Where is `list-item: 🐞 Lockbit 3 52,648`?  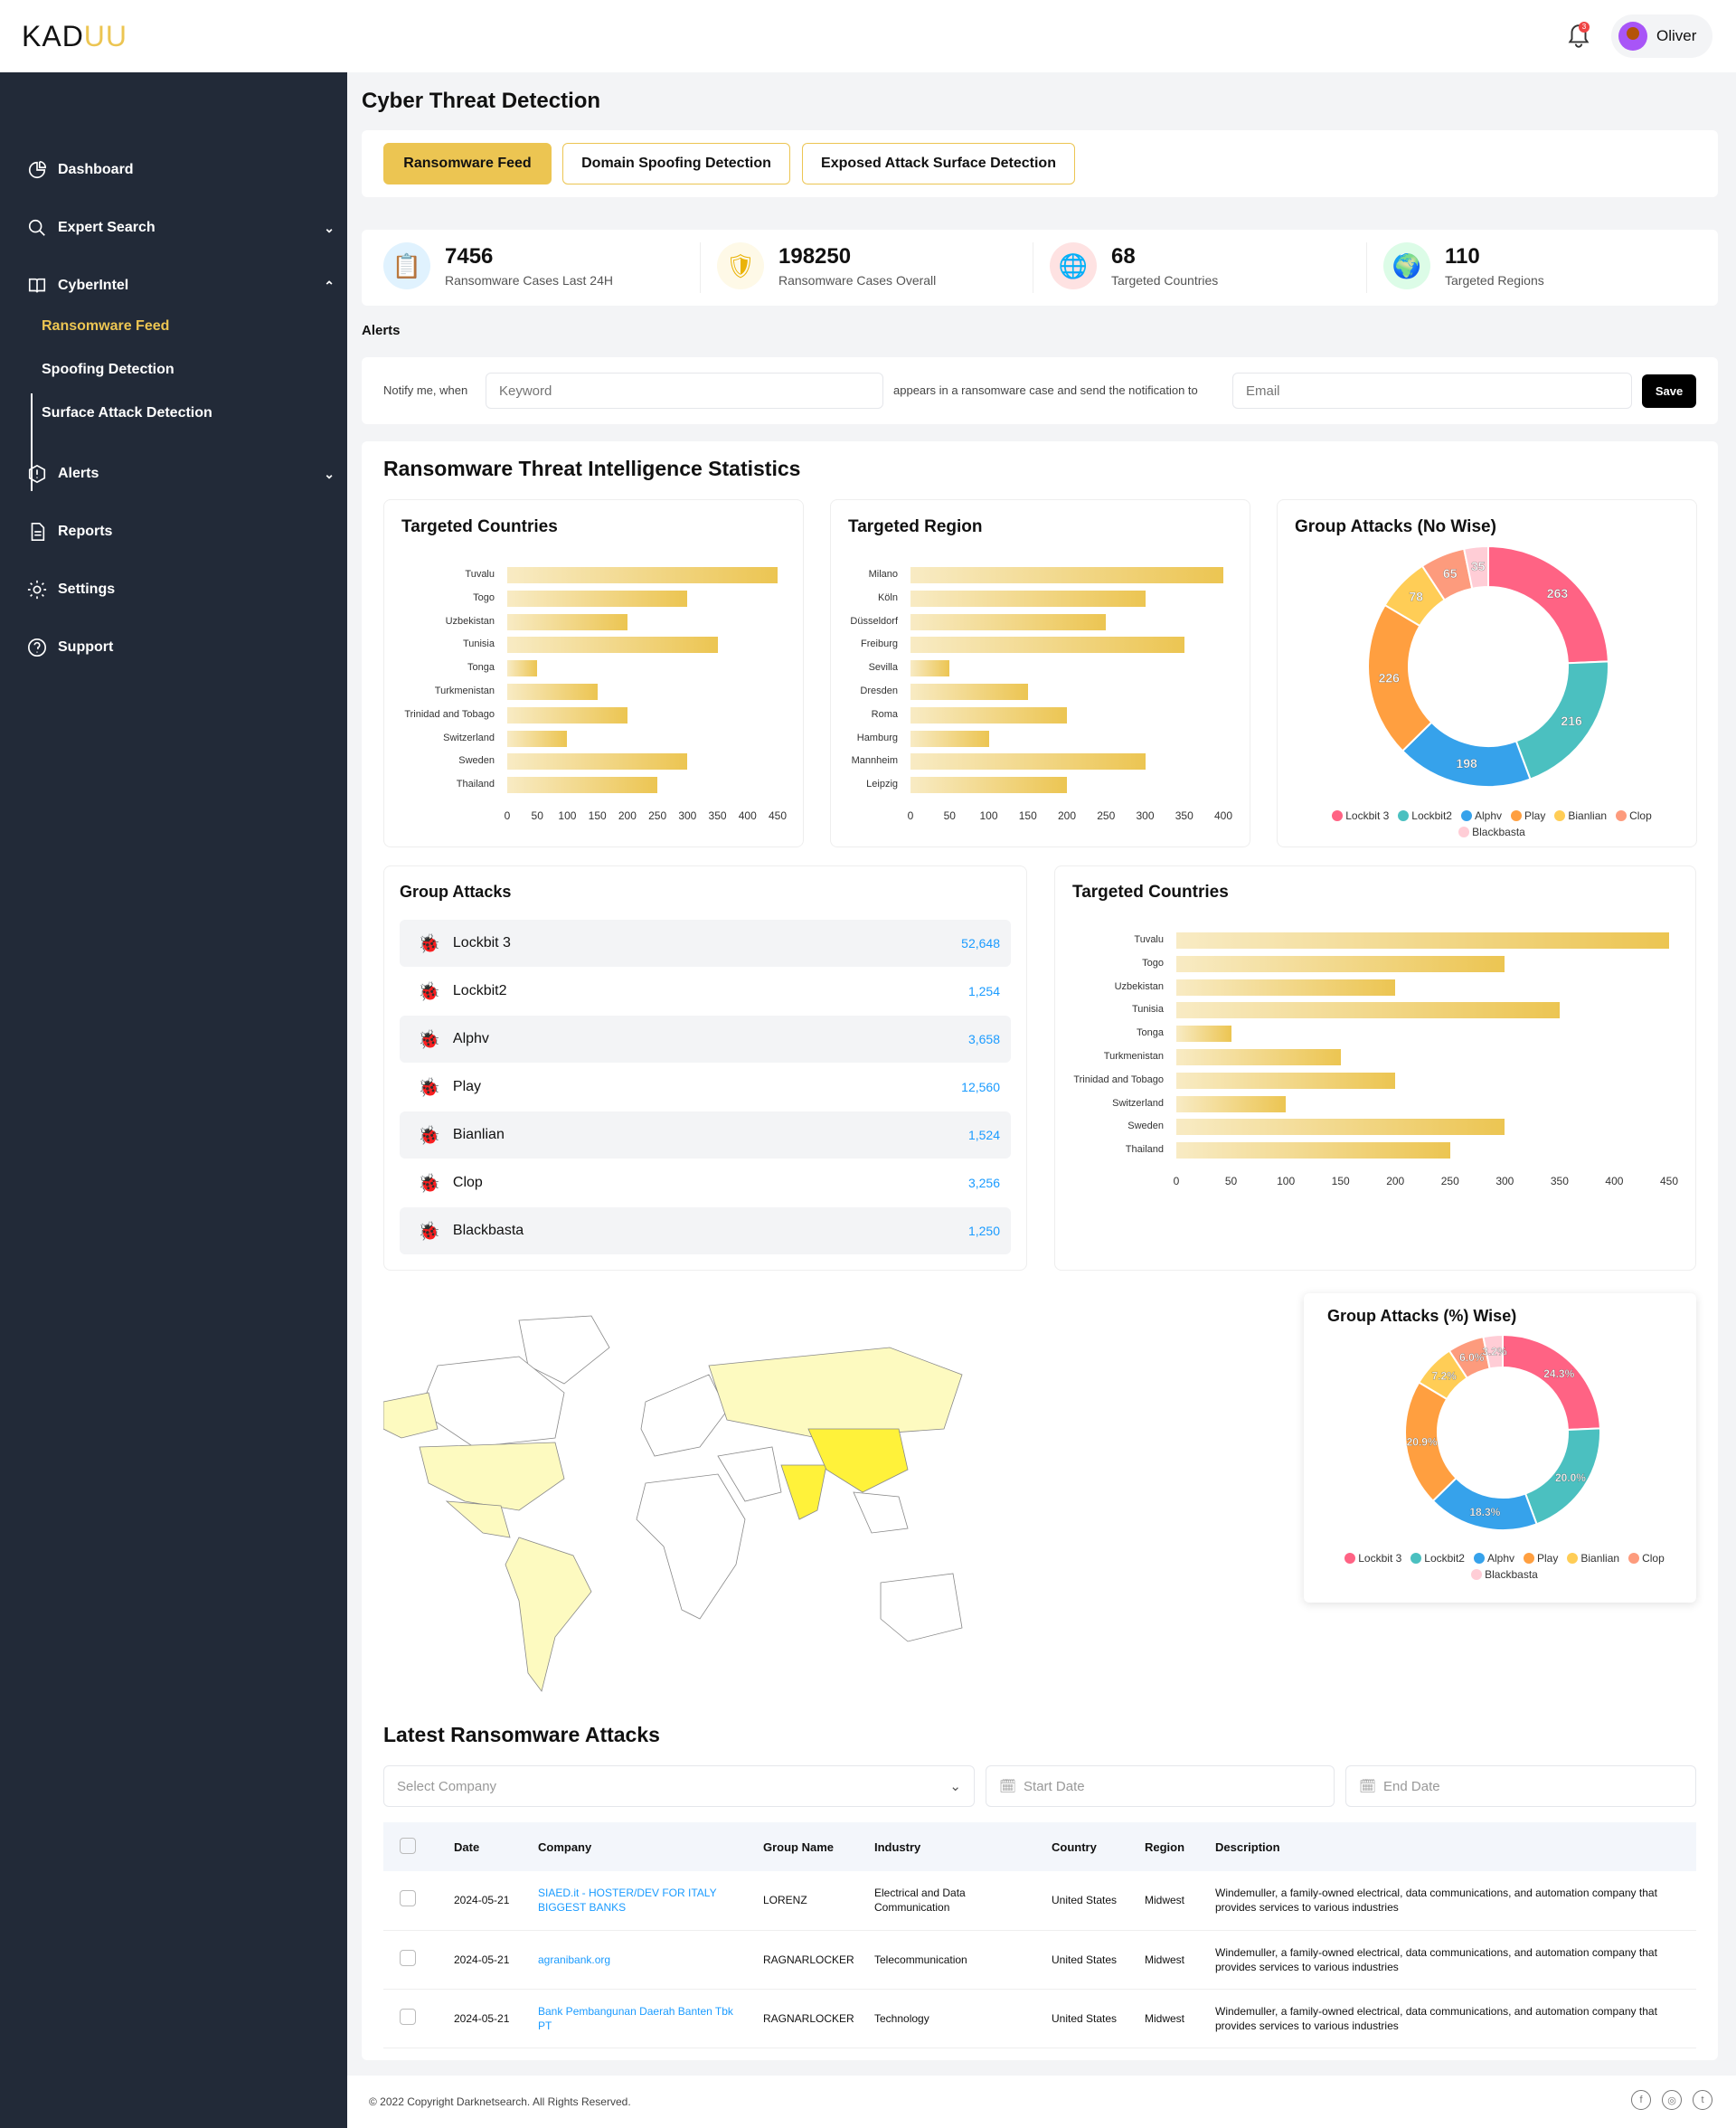
list-item: 🐞 Lockbit 3 52,648 is located at coordinates (706, 943).